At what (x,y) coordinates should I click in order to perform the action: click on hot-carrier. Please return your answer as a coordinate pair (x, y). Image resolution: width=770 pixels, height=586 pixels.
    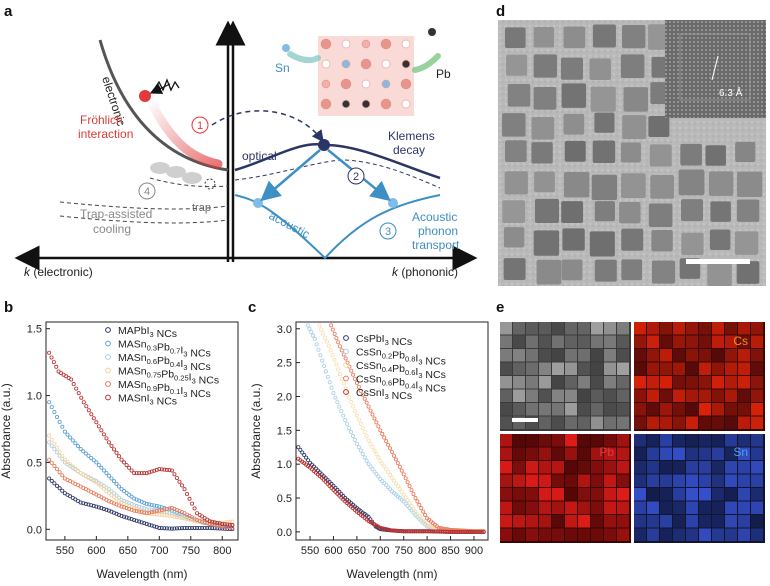
    Looking at the image, I should click on (145, 96).